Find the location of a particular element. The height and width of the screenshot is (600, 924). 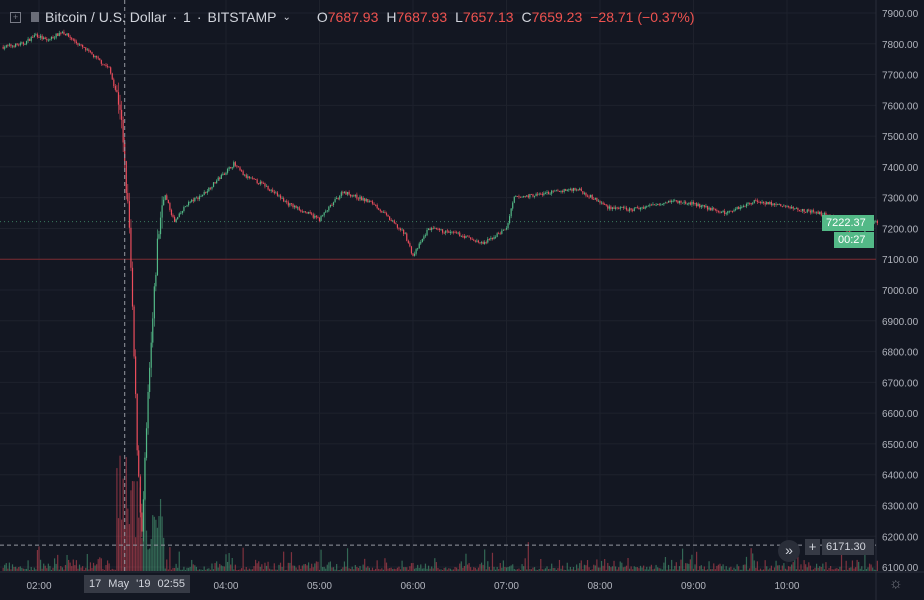

flag-icon is located at coordinates (35, 17).